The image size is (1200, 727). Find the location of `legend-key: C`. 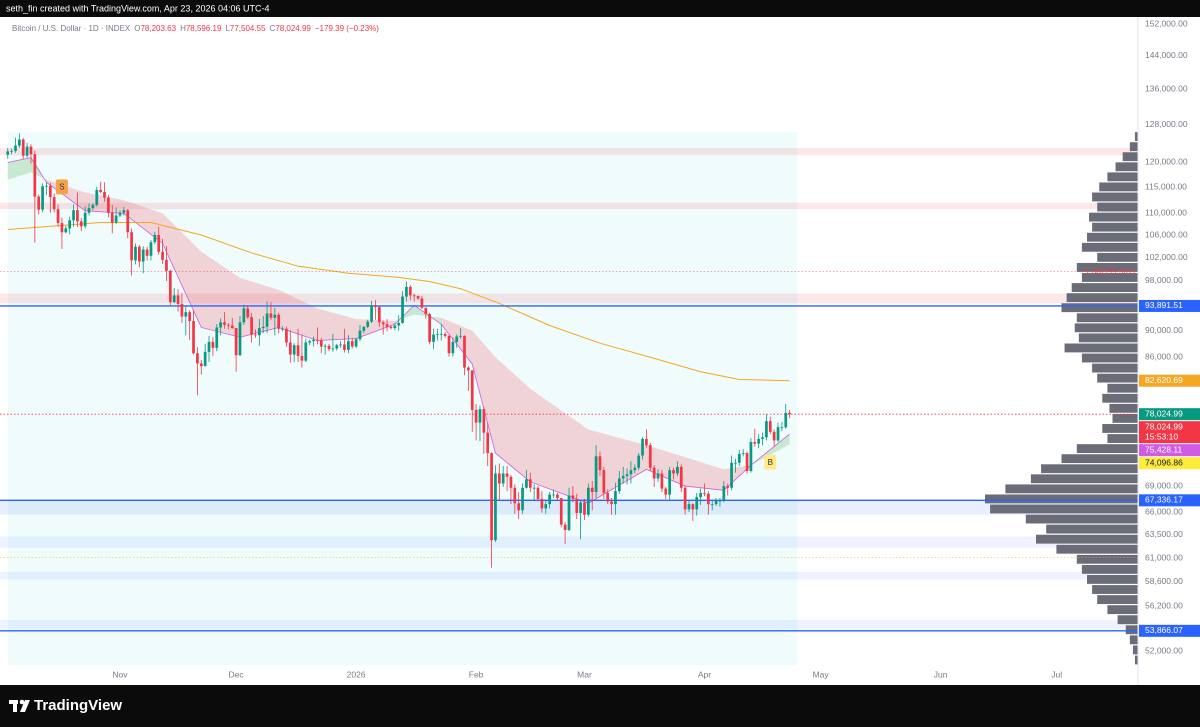

legend-key: C is located at coordinates (273, 28).